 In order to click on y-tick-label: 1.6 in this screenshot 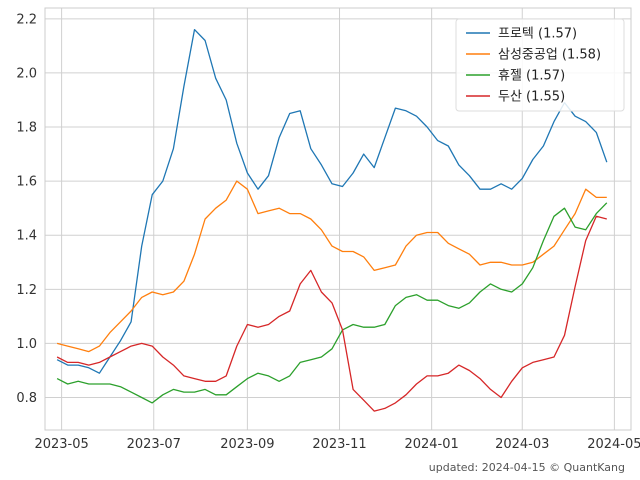, I will do `click(26, 182)`.